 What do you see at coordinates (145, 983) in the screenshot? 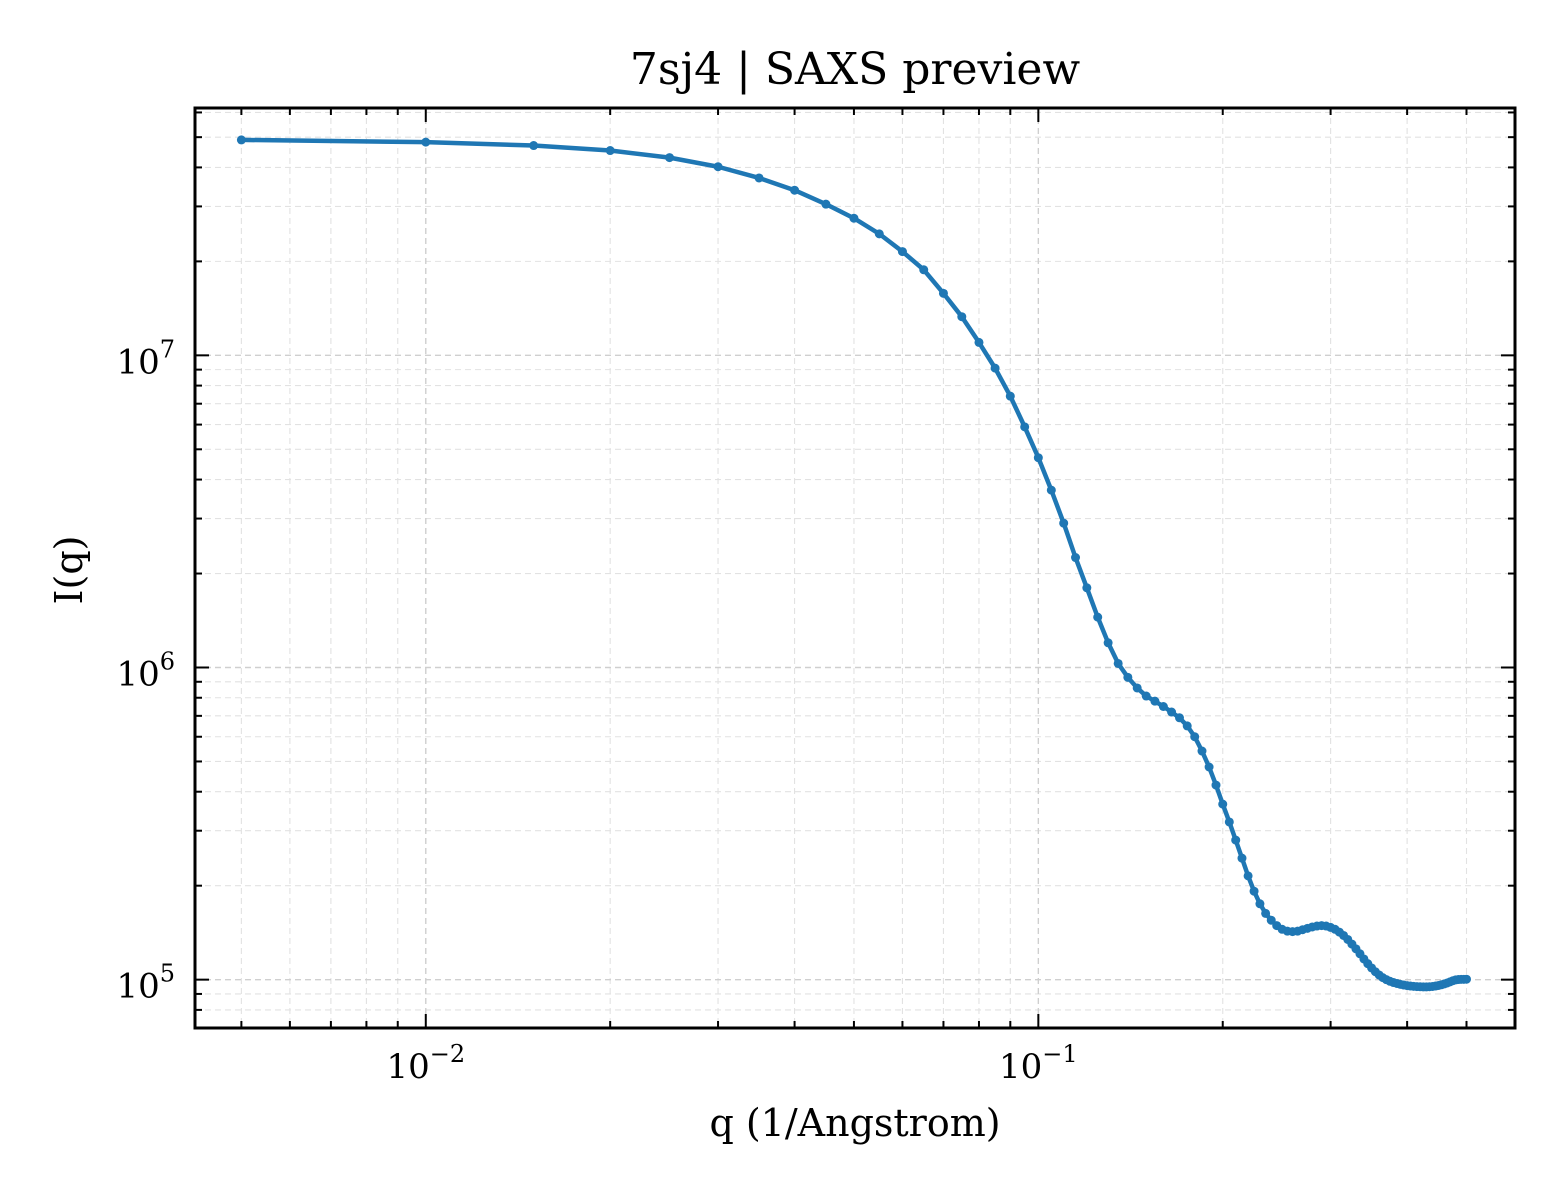
I see `y-tick-label: 10⁵` at bounding box center [145, 983].